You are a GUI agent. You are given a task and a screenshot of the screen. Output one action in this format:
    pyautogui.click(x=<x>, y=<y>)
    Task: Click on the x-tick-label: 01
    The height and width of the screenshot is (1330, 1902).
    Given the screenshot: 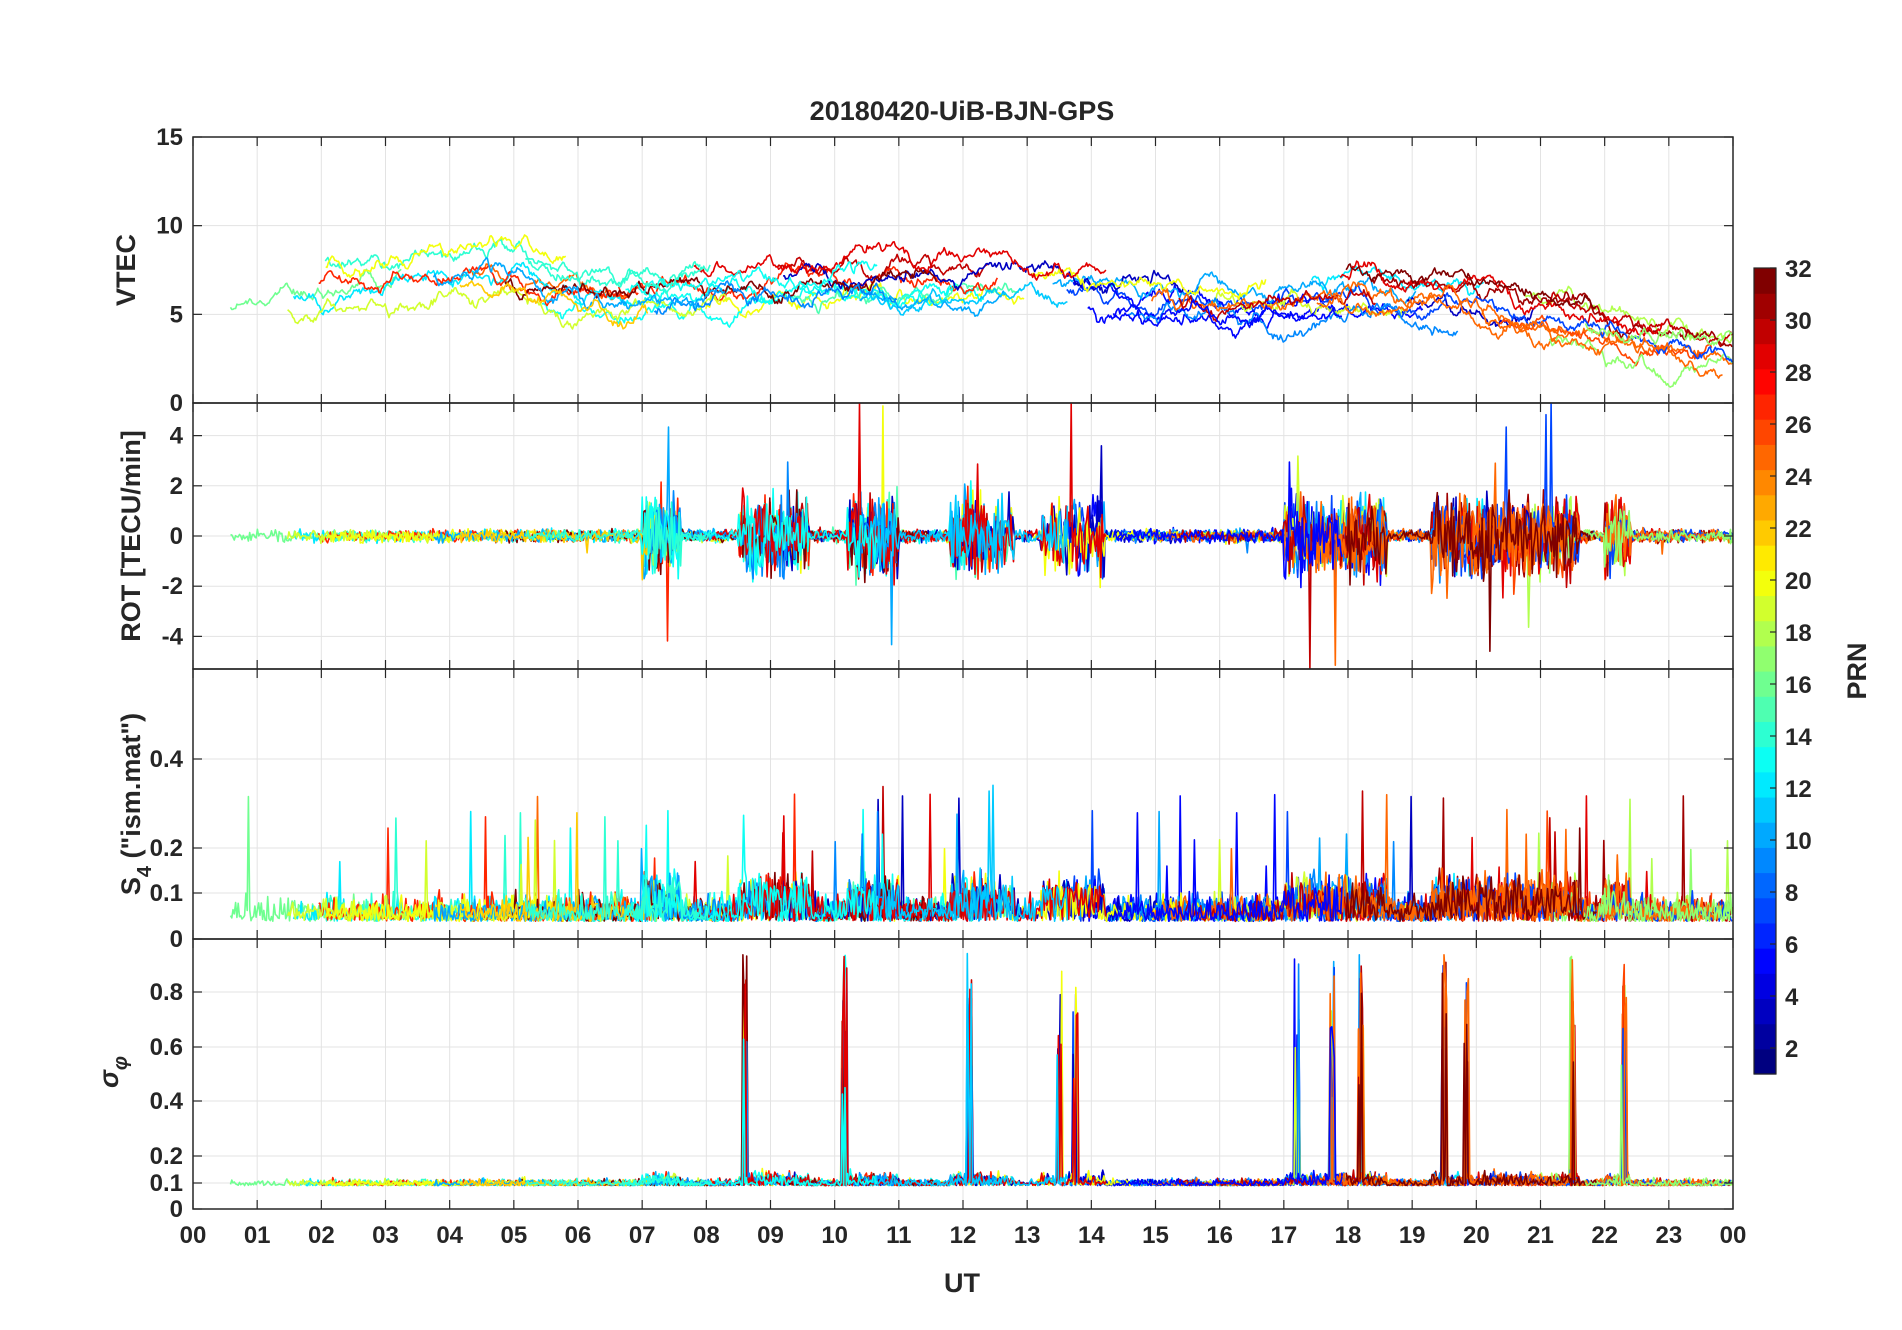 What is the action you would take?
    pyautogui.click(x=257, y=1235)
    